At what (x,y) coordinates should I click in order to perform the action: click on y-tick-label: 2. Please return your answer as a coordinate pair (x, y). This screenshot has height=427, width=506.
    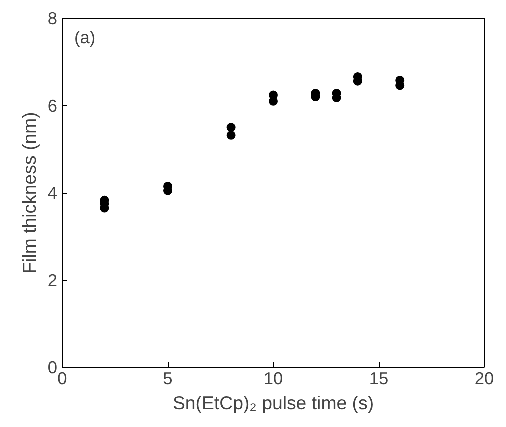
    Looking at the image, I should click on (53, 280).